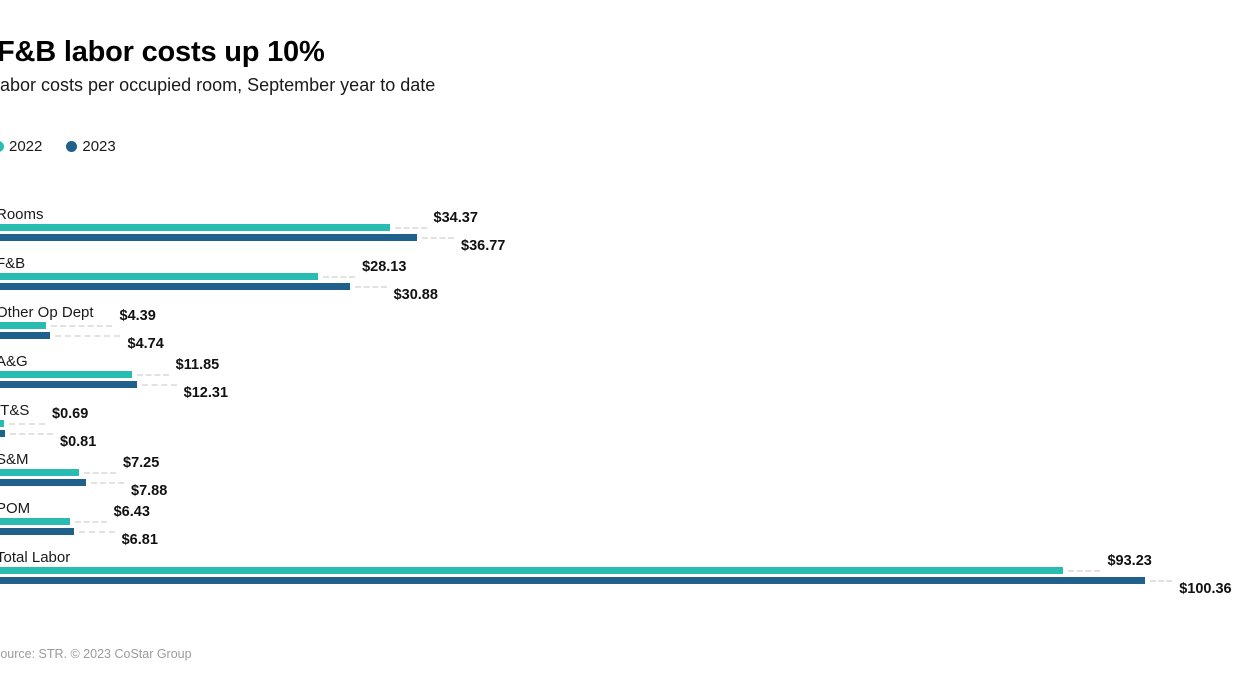  I want to click on value-label-2023: $0.81, so click(78, 442).